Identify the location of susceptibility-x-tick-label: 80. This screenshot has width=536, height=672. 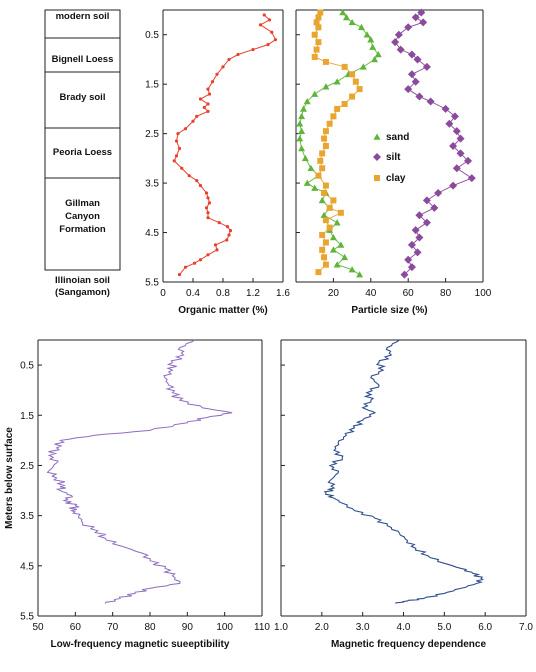
(150, 627).